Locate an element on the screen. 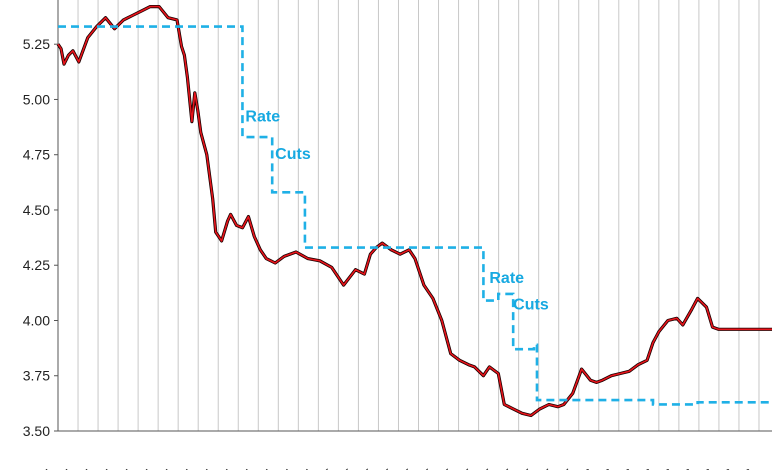 Image resolution: width=780 pixels, height=470 pixels. y-tick-label: 4.75 is located at coordinates (36, 155).